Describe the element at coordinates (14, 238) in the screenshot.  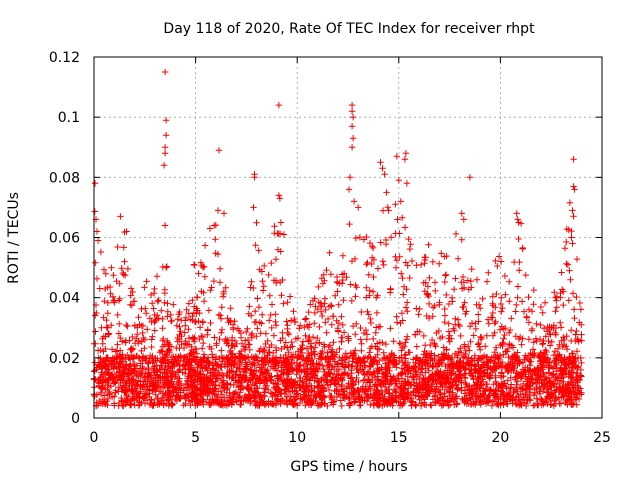
I see `y-axis-label: ROTI / TECUs` at that location.